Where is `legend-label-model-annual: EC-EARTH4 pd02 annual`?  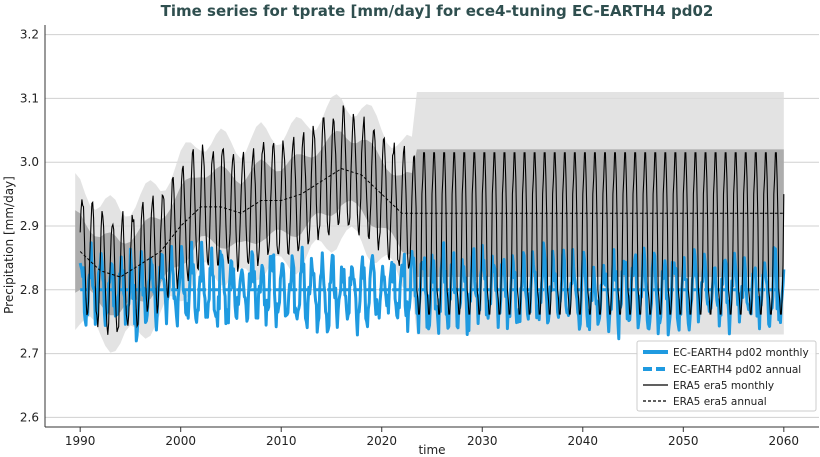
legend-label-model-annual: EC-EARTH4 pd02 annual is located at coordinates (737, 370).